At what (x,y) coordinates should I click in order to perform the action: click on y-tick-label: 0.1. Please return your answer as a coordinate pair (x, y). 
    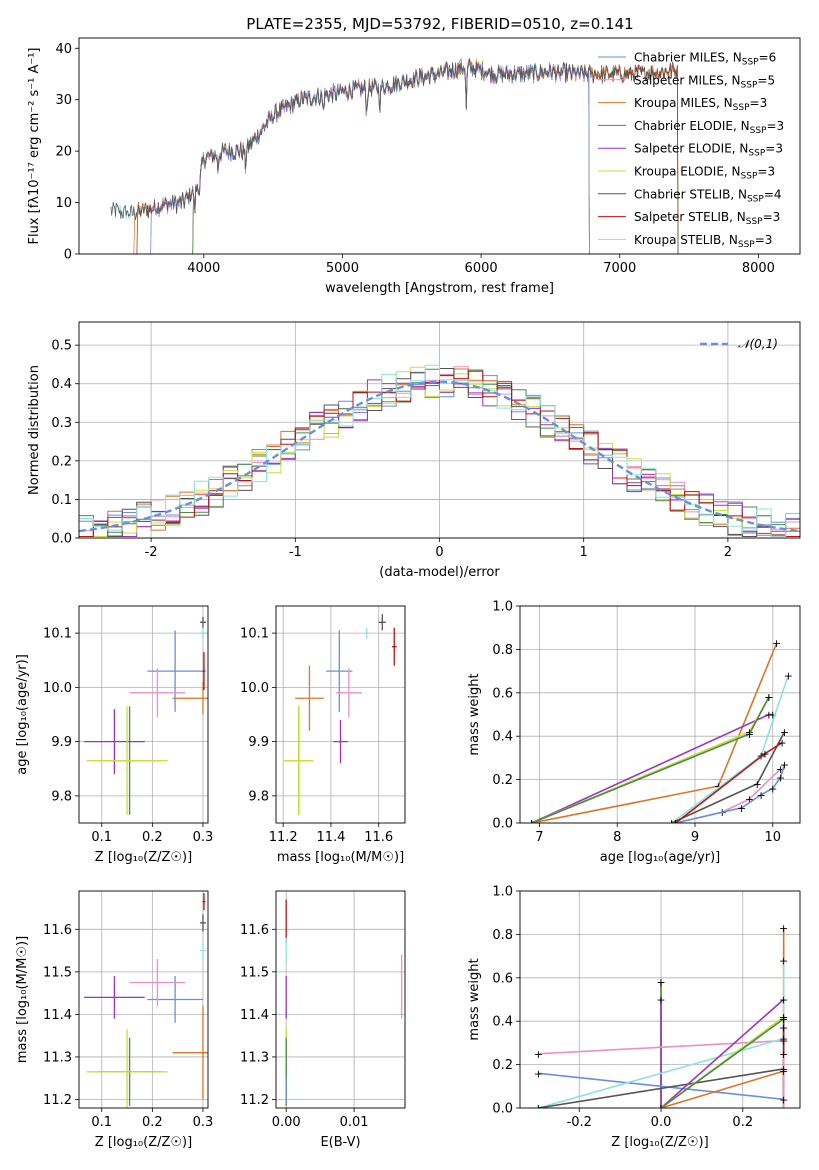
    Looking at the image, I should click on (61, 500).